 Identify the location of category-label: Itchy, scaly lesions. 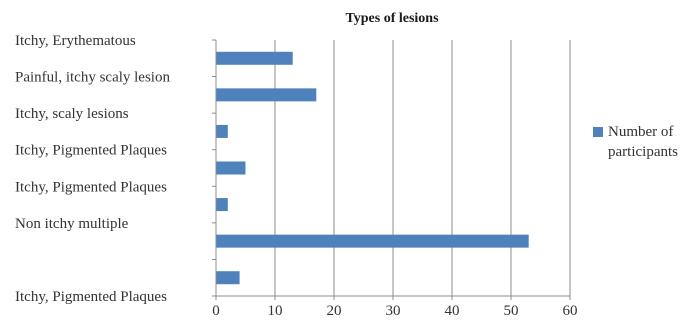
(72, 114).